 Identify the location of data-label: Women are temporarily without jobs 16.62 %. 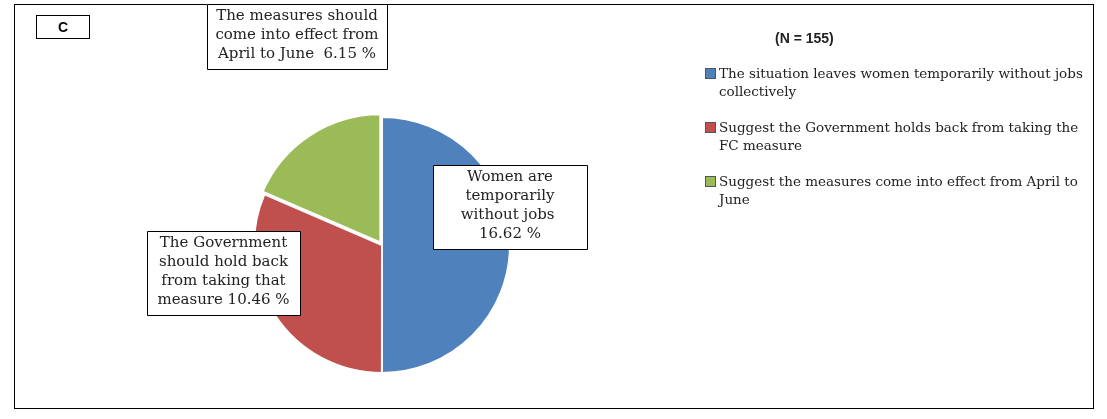
(510, 205).